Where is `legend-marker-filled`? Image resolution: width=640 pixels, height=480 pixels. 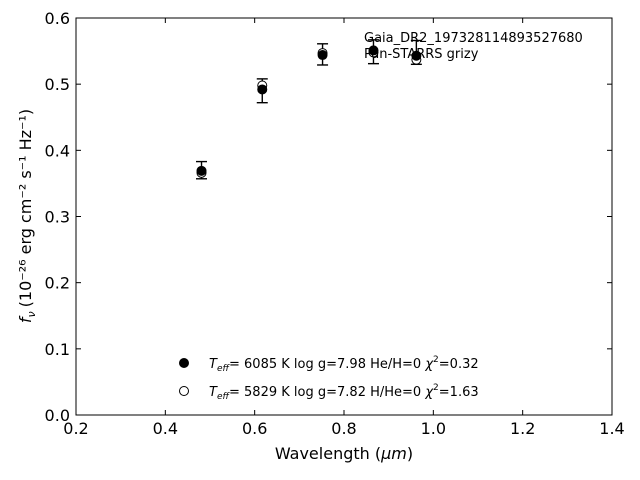 legend-marker-filled is located at coordinates (184, 363).